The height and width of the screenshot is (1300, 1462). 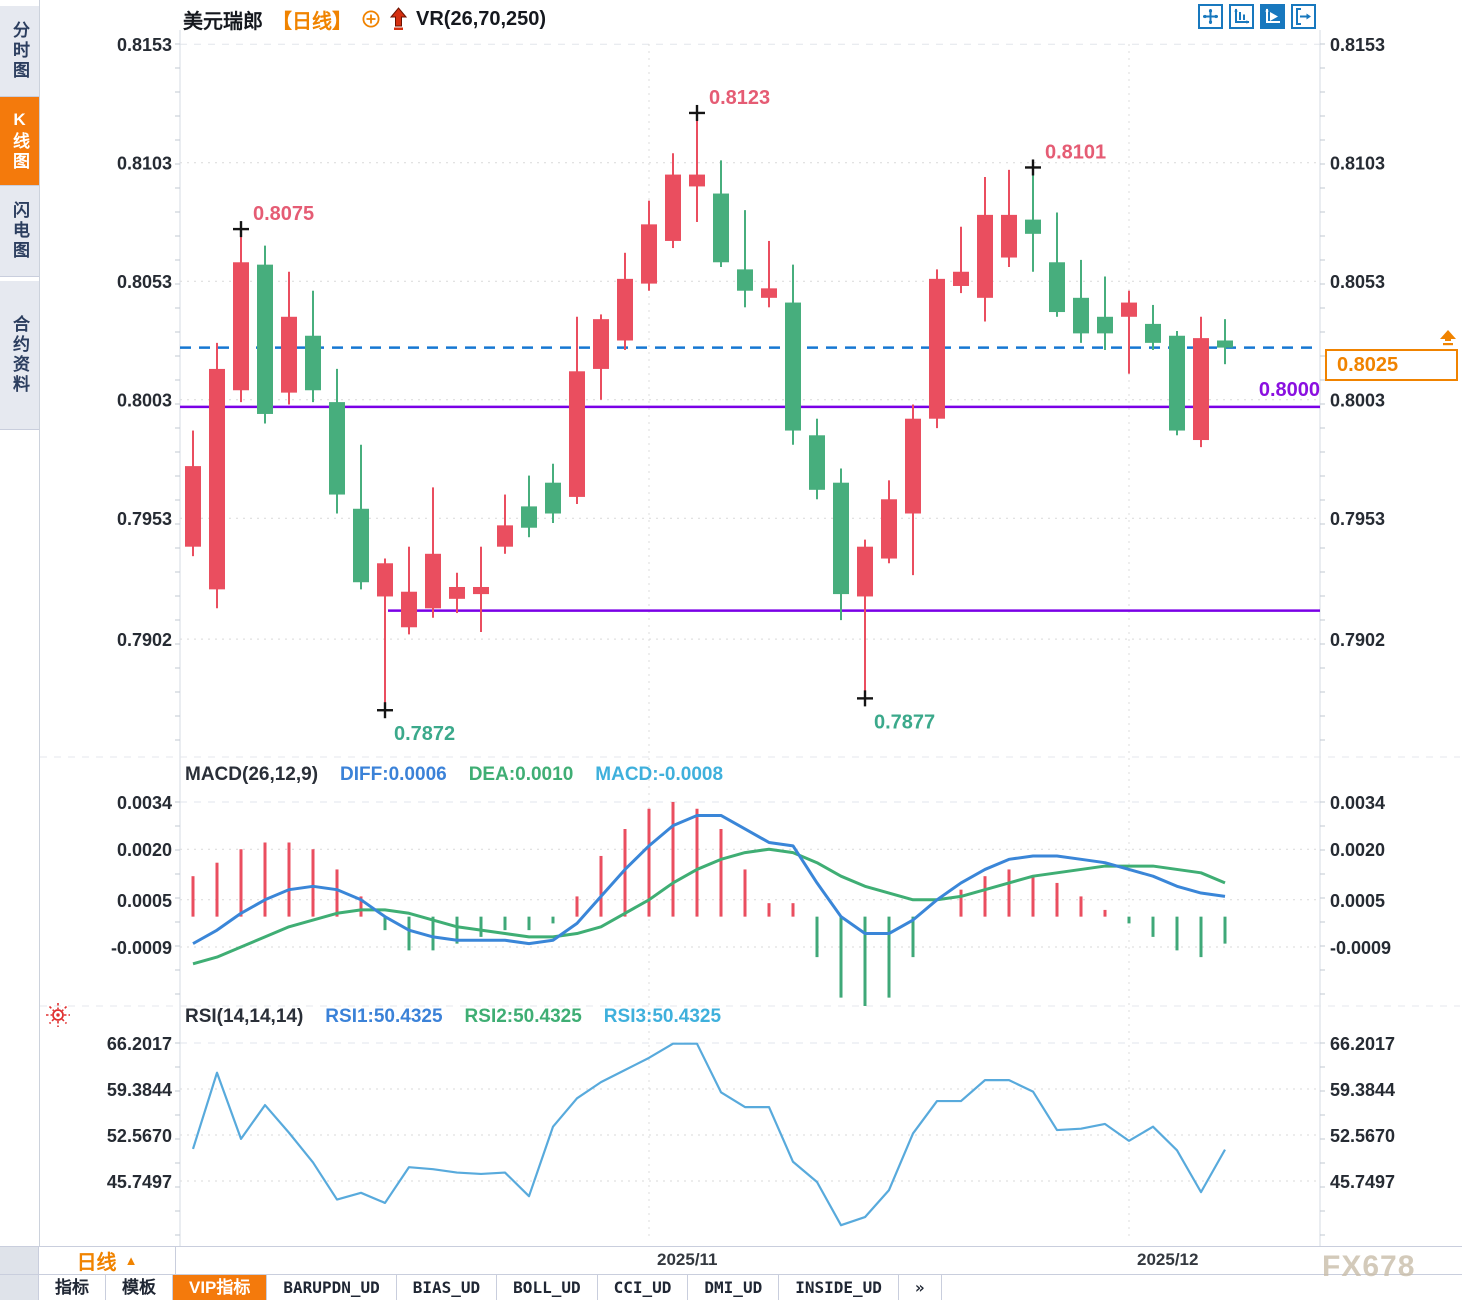 What do you see at coordinates (1272, 16) in the screenshot?
I see `axis-play-icon` at bounding box center [1272, 16].